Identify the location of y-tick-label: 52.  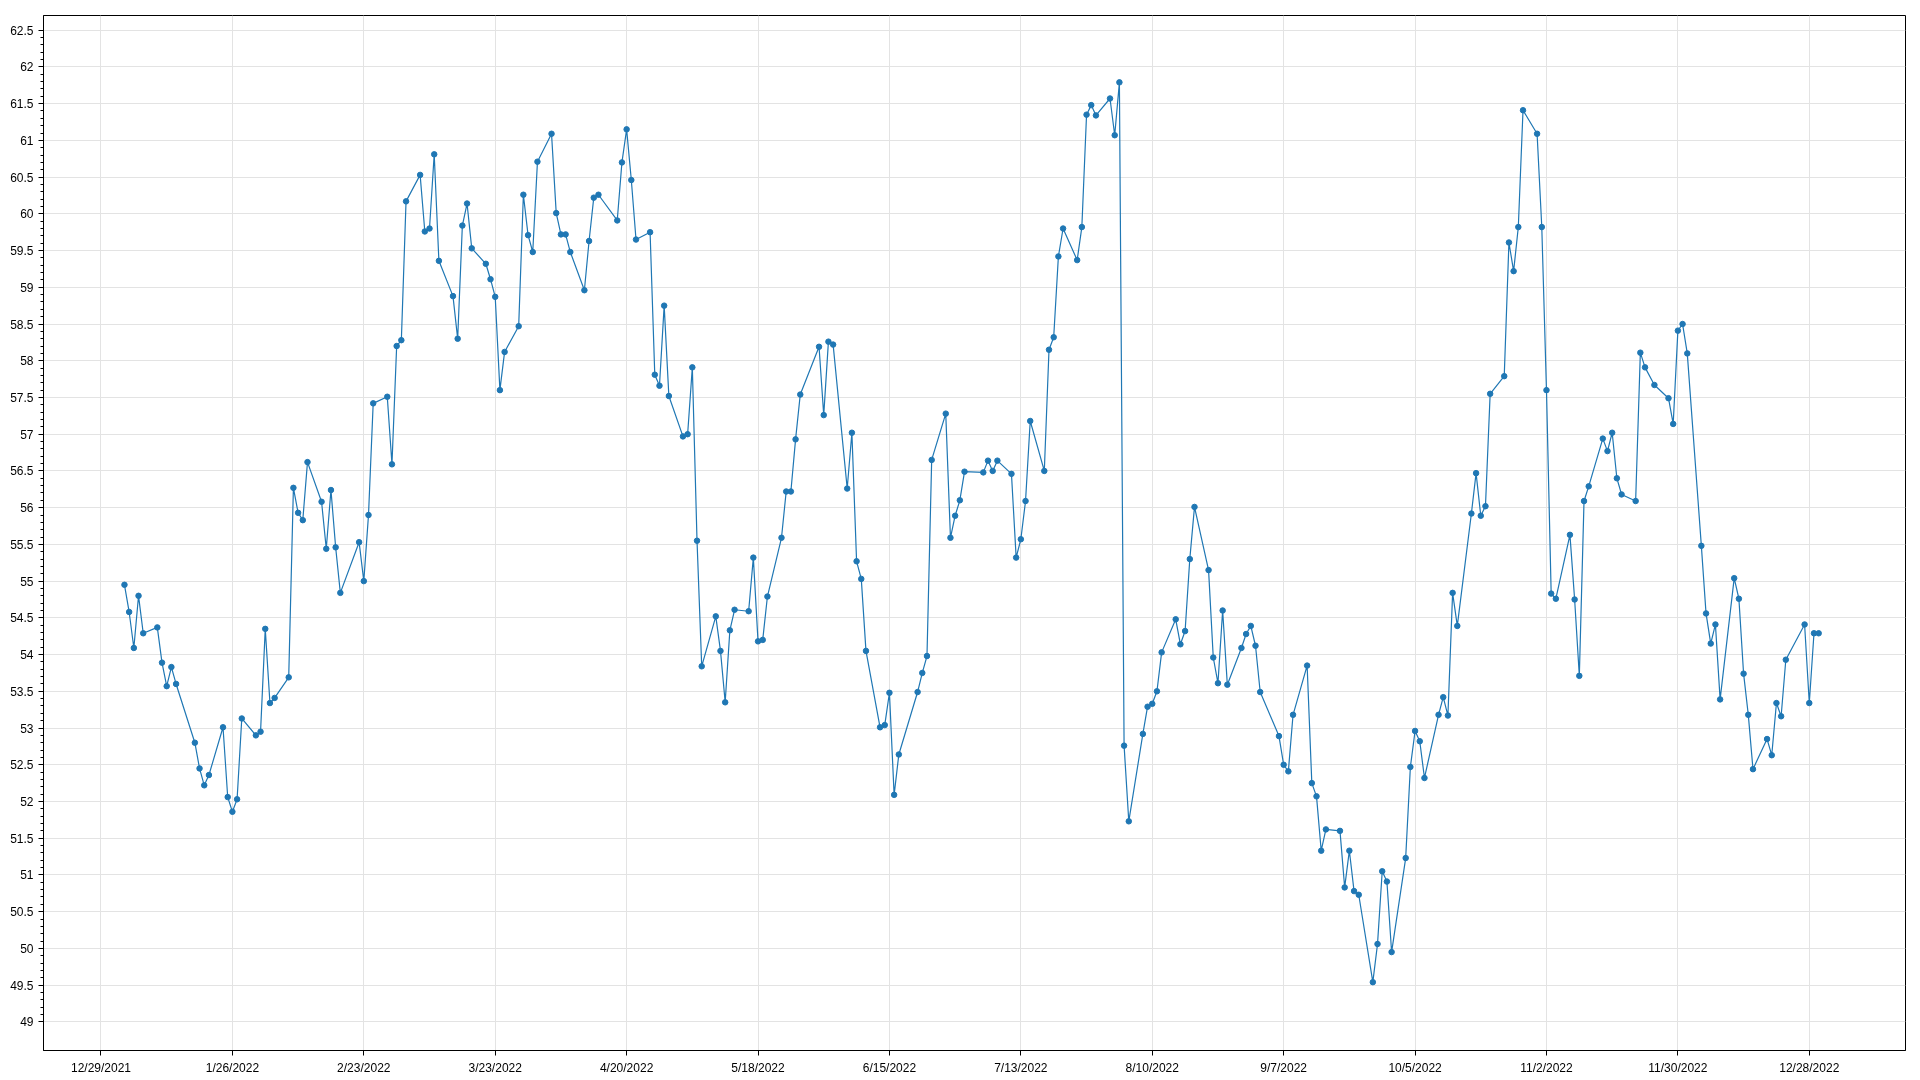
(27, 801).